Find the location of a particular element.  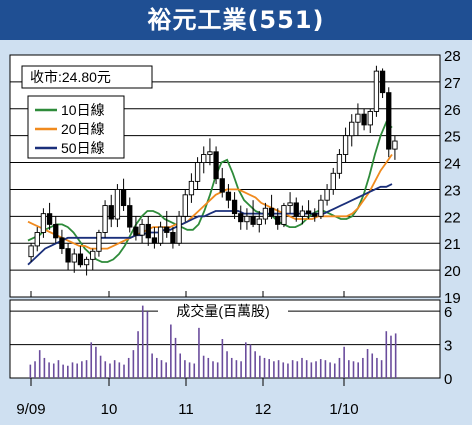

volume-y-tick-label: 6 is located at coordinates (448, 312).